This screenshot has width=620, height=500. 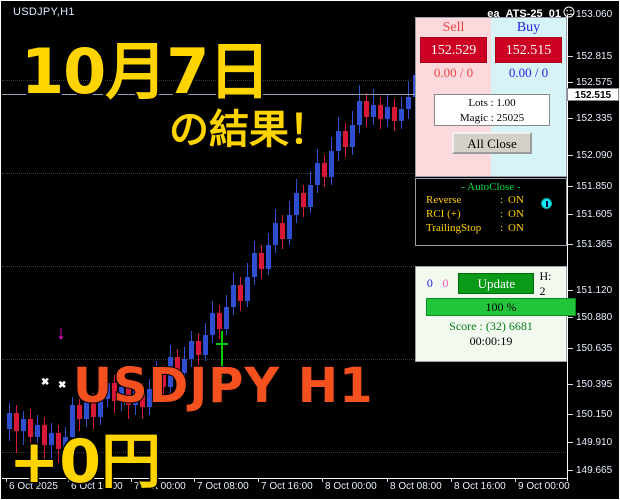 I want to click on autoclose-row: TrailingStop: ON, so click(x=491, y=228).